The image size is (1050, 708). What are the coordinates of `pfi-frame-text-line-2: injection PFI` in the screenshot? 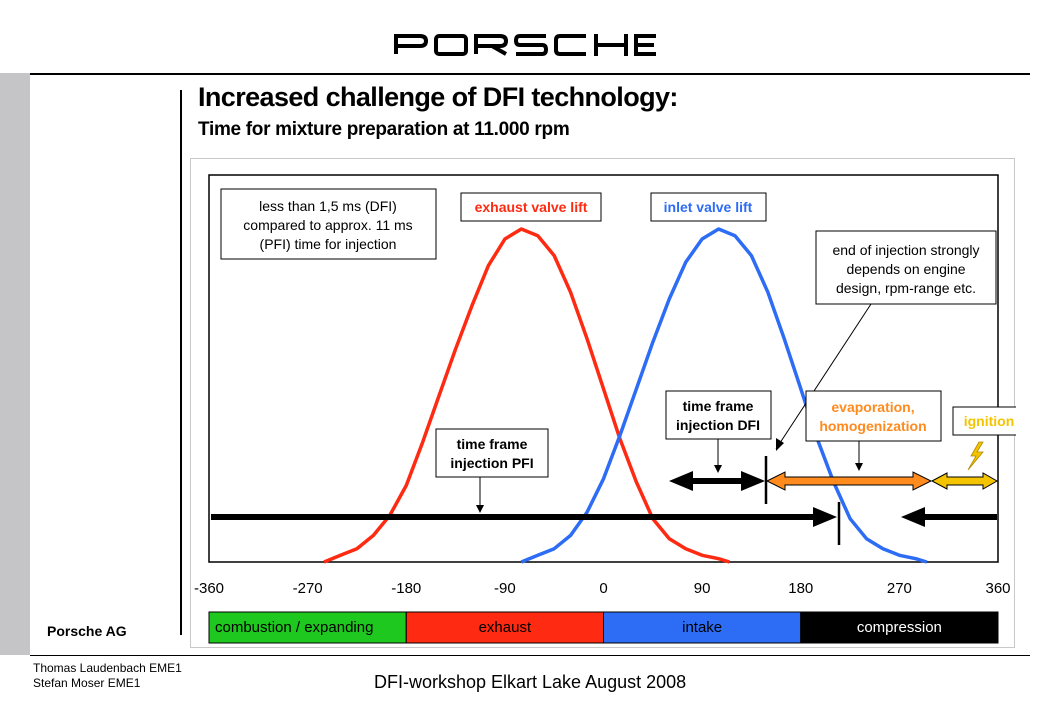 It's located at (491, 463).